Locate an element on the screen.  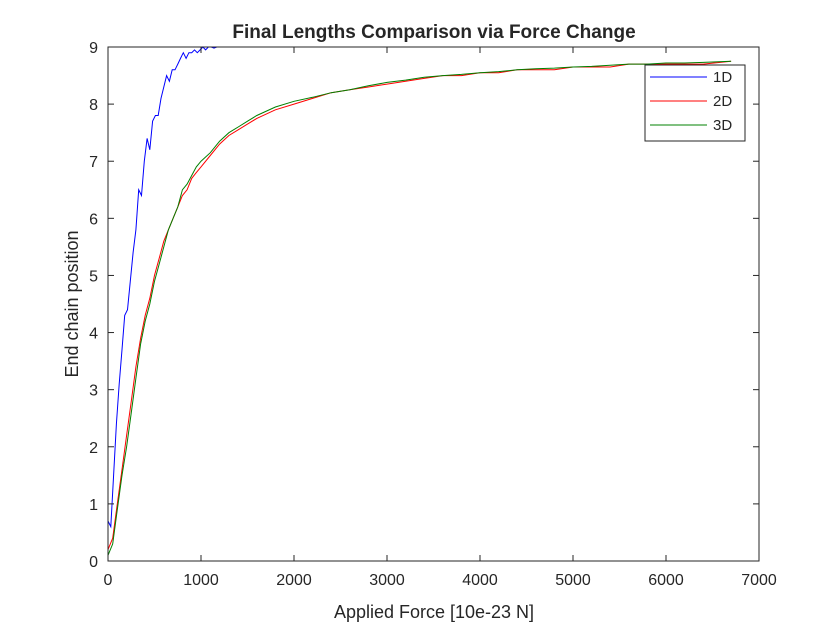
y-tick-label: 0 is located at coordinates (93, 562).